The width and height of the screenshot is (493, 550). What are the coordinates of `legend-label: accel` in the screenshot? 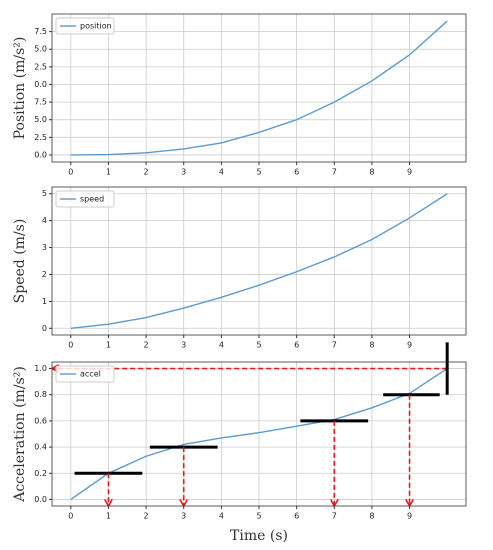 It's located at (90, 374).